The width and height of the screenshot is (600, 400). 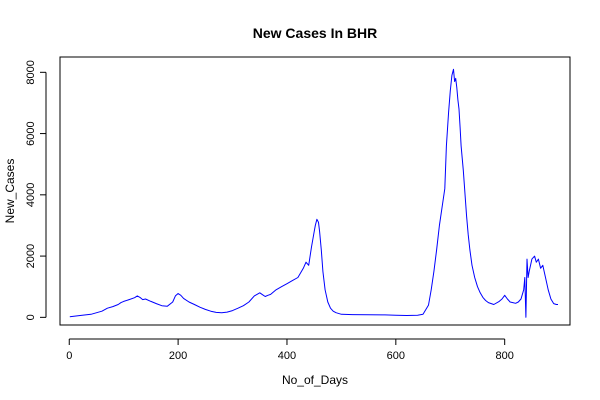 What do you see at coordinates (10, 191) in the screenshot?
I see `y-axis-label: New_Cases` at bounding box center [10, 191].